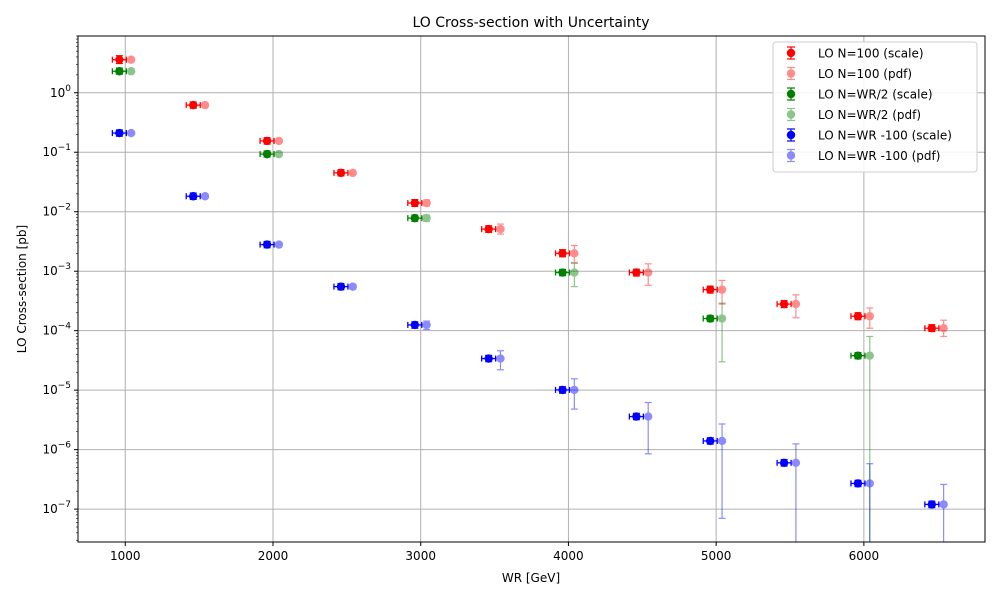 The height and width of the screenshot is (600, 1000). What do you see at coordinates (568, 556) in the screenshot?
I see `x-tick-label: 4000` at bounding box center [568, 556].